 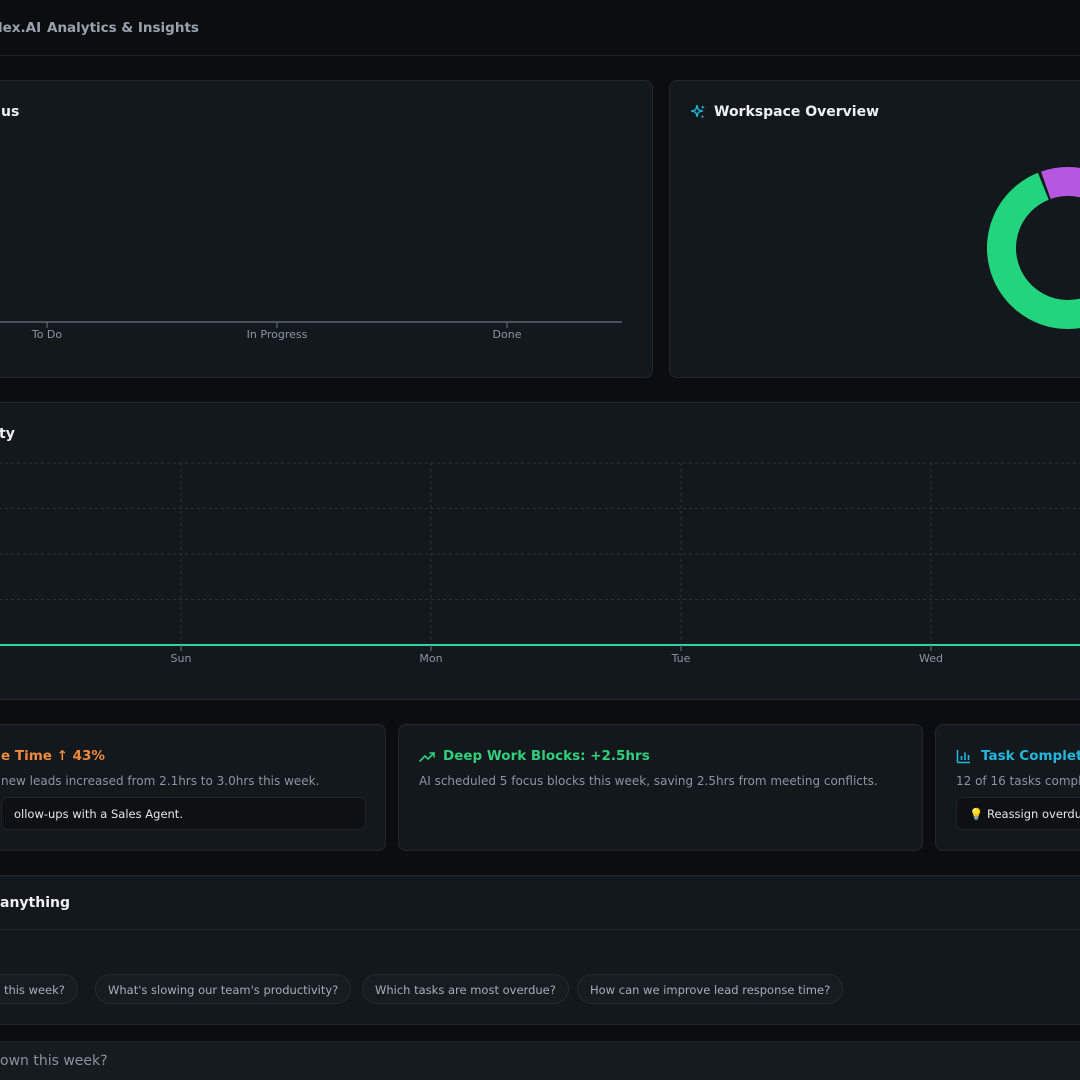 What do you see at coordinates (1030, 756) in the screenshot?
I see `insight-title: Task Completio` at bounding box center [1030, 756].